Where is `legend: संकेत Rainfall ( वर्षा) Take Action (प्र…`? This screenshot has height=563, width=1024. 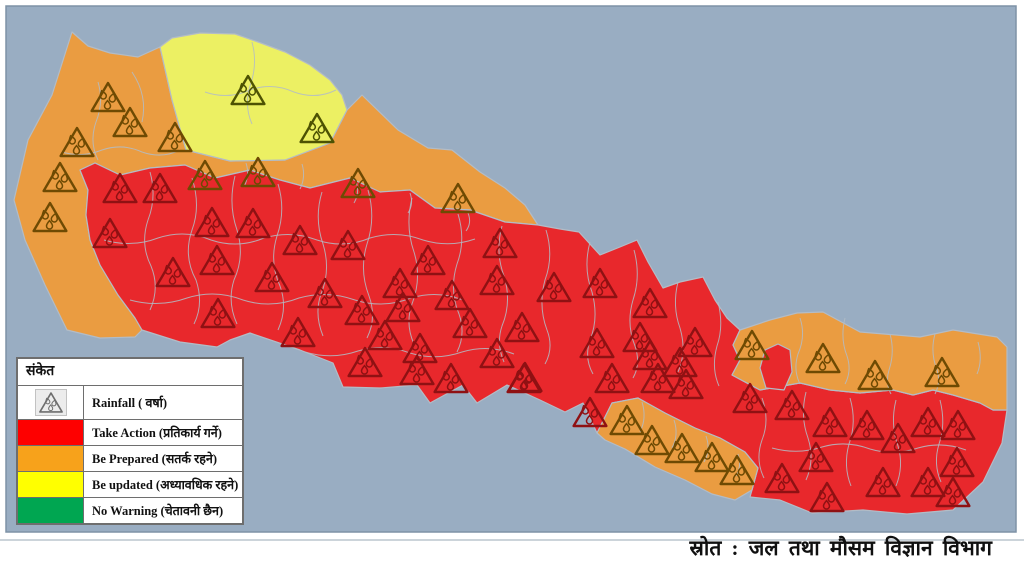
legend: संकेत Rainfall ( वर्षा) Take Action (प्र… is located at coordinates (130, 441).